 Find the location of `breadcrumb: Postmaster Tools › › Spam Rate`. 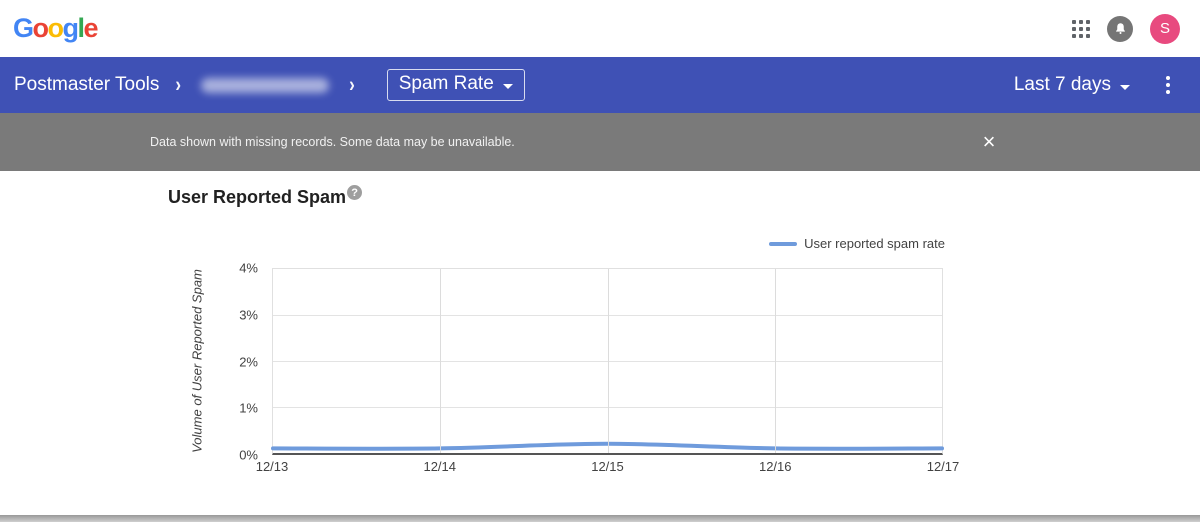

breadcrumb: Postmaster Tools › › Spam Rate is located at coordinates (269, 85).